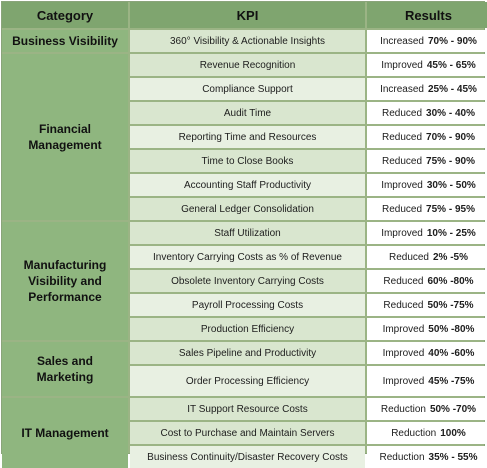 The height and width of the screenshot is (468, 487). Describe the element at coordinates (427, 89) in the screenshot. I see `result-cell: Increased 25% - 45%` at that location.